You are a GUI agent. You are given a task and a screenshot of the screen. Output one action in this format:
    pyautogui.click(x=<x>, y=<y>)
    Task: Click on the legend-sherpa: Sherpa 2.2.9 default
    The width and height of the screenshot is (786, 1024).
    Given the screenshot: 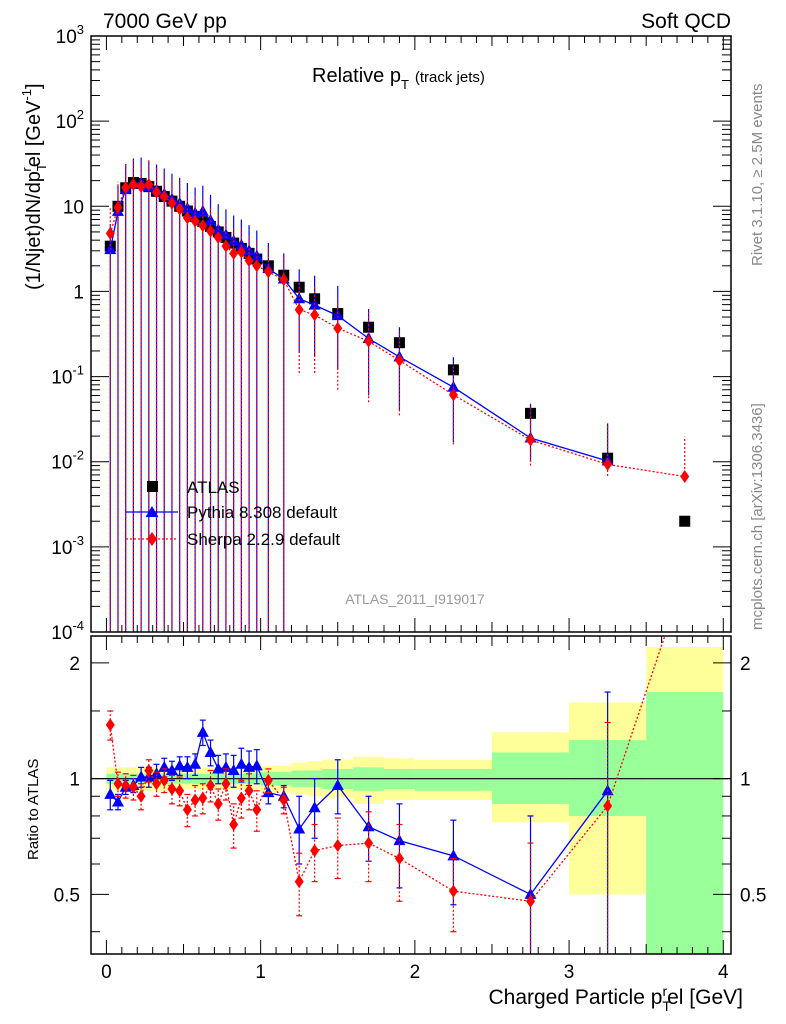 What is the action you would take?
    pyautogui.click(x=233, y=539)
    